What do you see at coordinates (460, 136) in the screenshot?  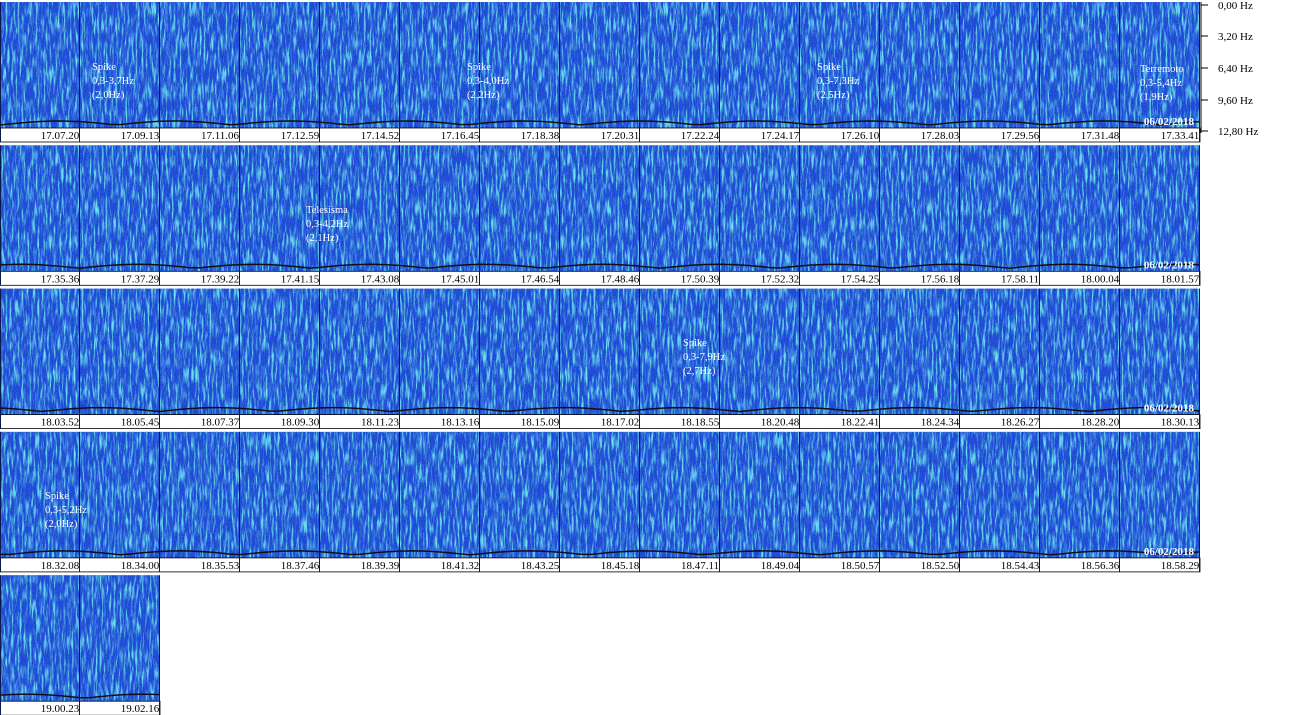 I see `time-label: 17.16.45` at bounding box center [460, 136].